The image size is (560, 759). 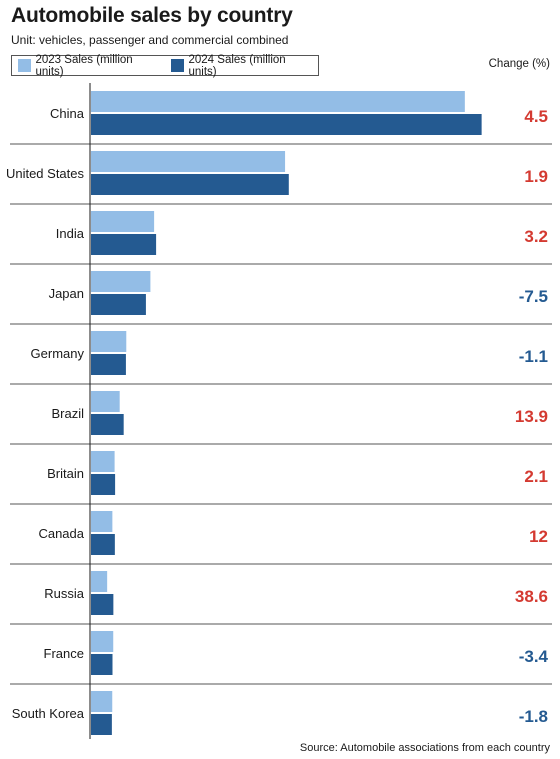 I want to click on legend-label-2023: 2023 Sales (million units), so click(x=84, y=65).